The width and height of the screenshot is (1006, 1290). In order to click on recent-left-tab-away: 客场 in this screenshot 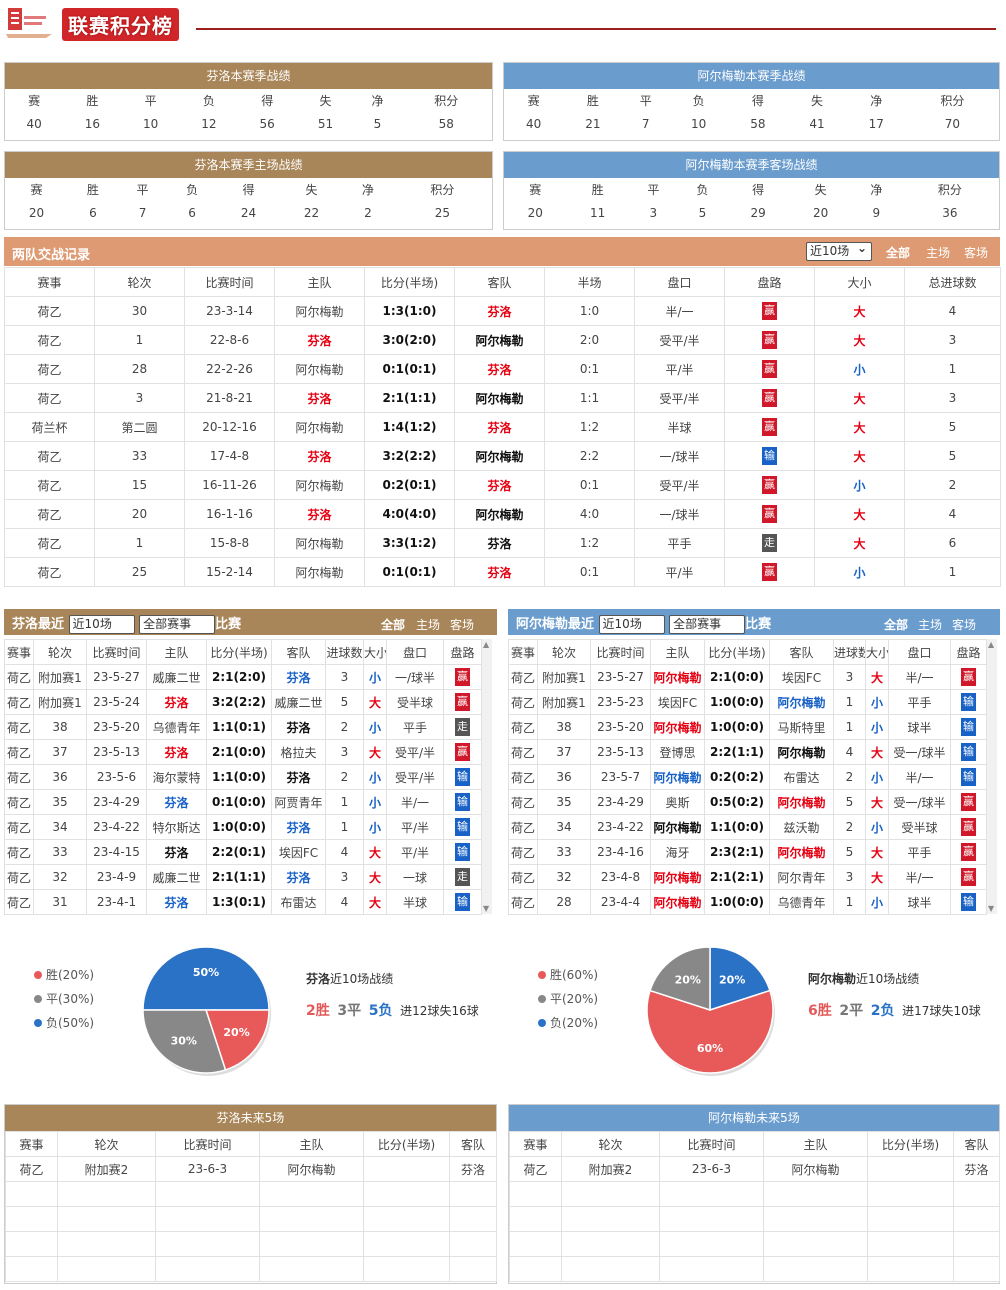, I will do `click(462, 625)`.